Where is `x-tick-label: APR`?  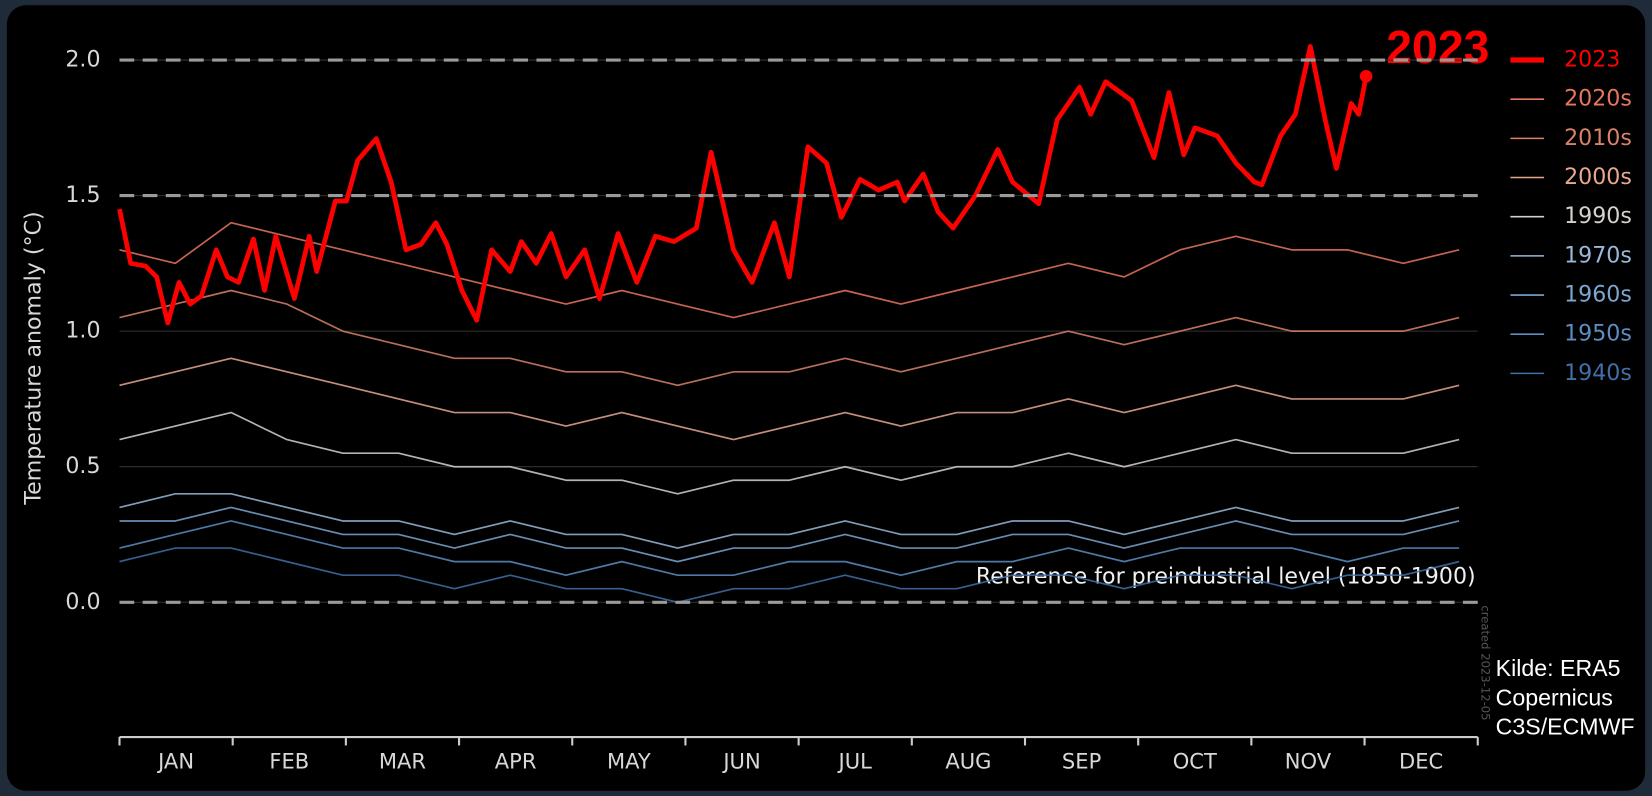 x-tick-label: APR is located at coordinates (516, 760).